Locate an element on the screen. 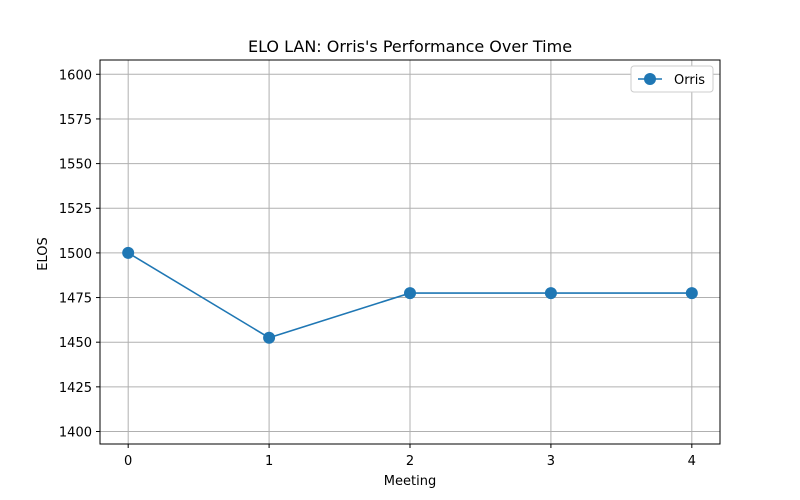  y-tick-label: 1550 is located at coordinates (75, 165).